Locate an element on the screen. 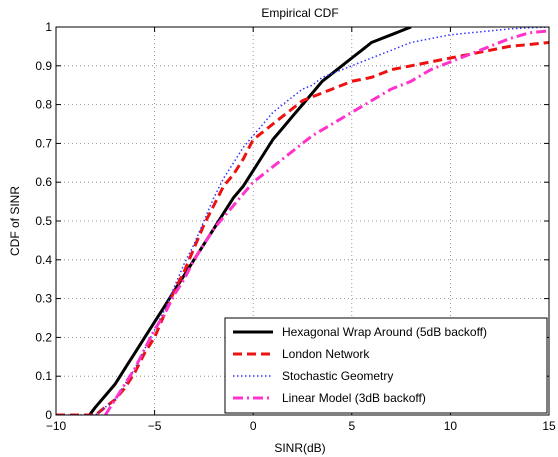 The image size is (558, 457). y-tick-label: 0.5 is located at coordinates (43, 221).